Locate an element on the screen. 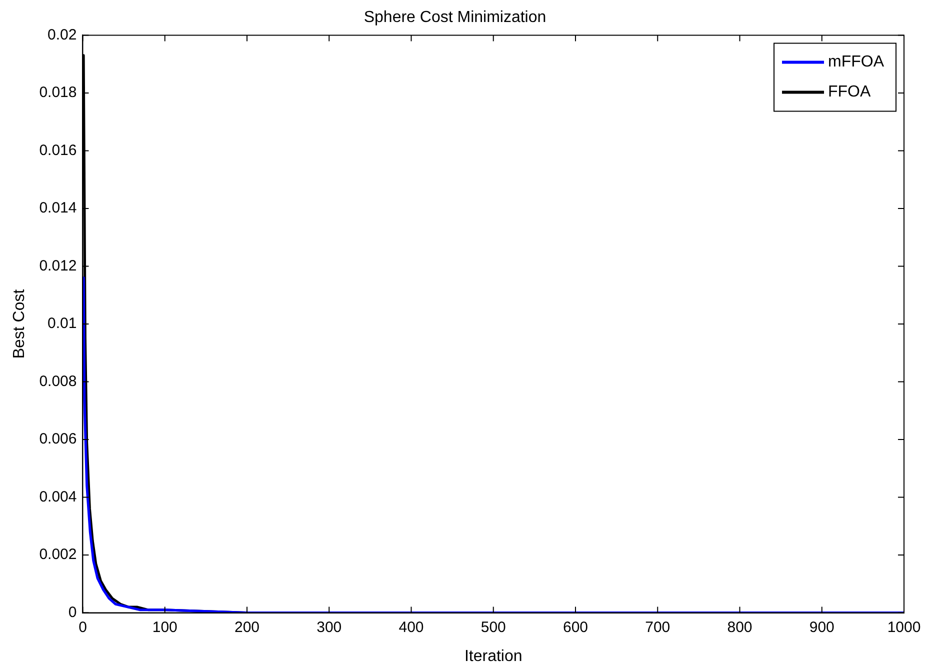  y-tick-label: 0.01 is located at coordinates (62, 323).